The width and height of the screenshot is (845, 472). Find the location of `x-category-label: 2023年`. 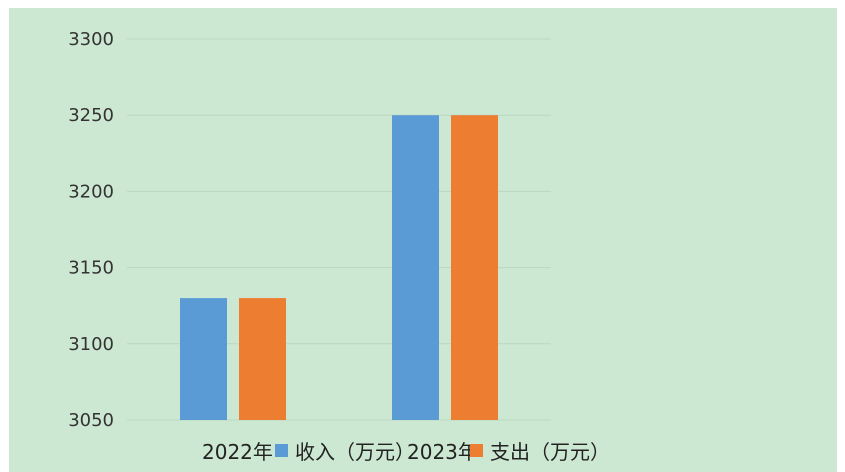

x-category-label: 2023年 is located at coordinates (442, 452).